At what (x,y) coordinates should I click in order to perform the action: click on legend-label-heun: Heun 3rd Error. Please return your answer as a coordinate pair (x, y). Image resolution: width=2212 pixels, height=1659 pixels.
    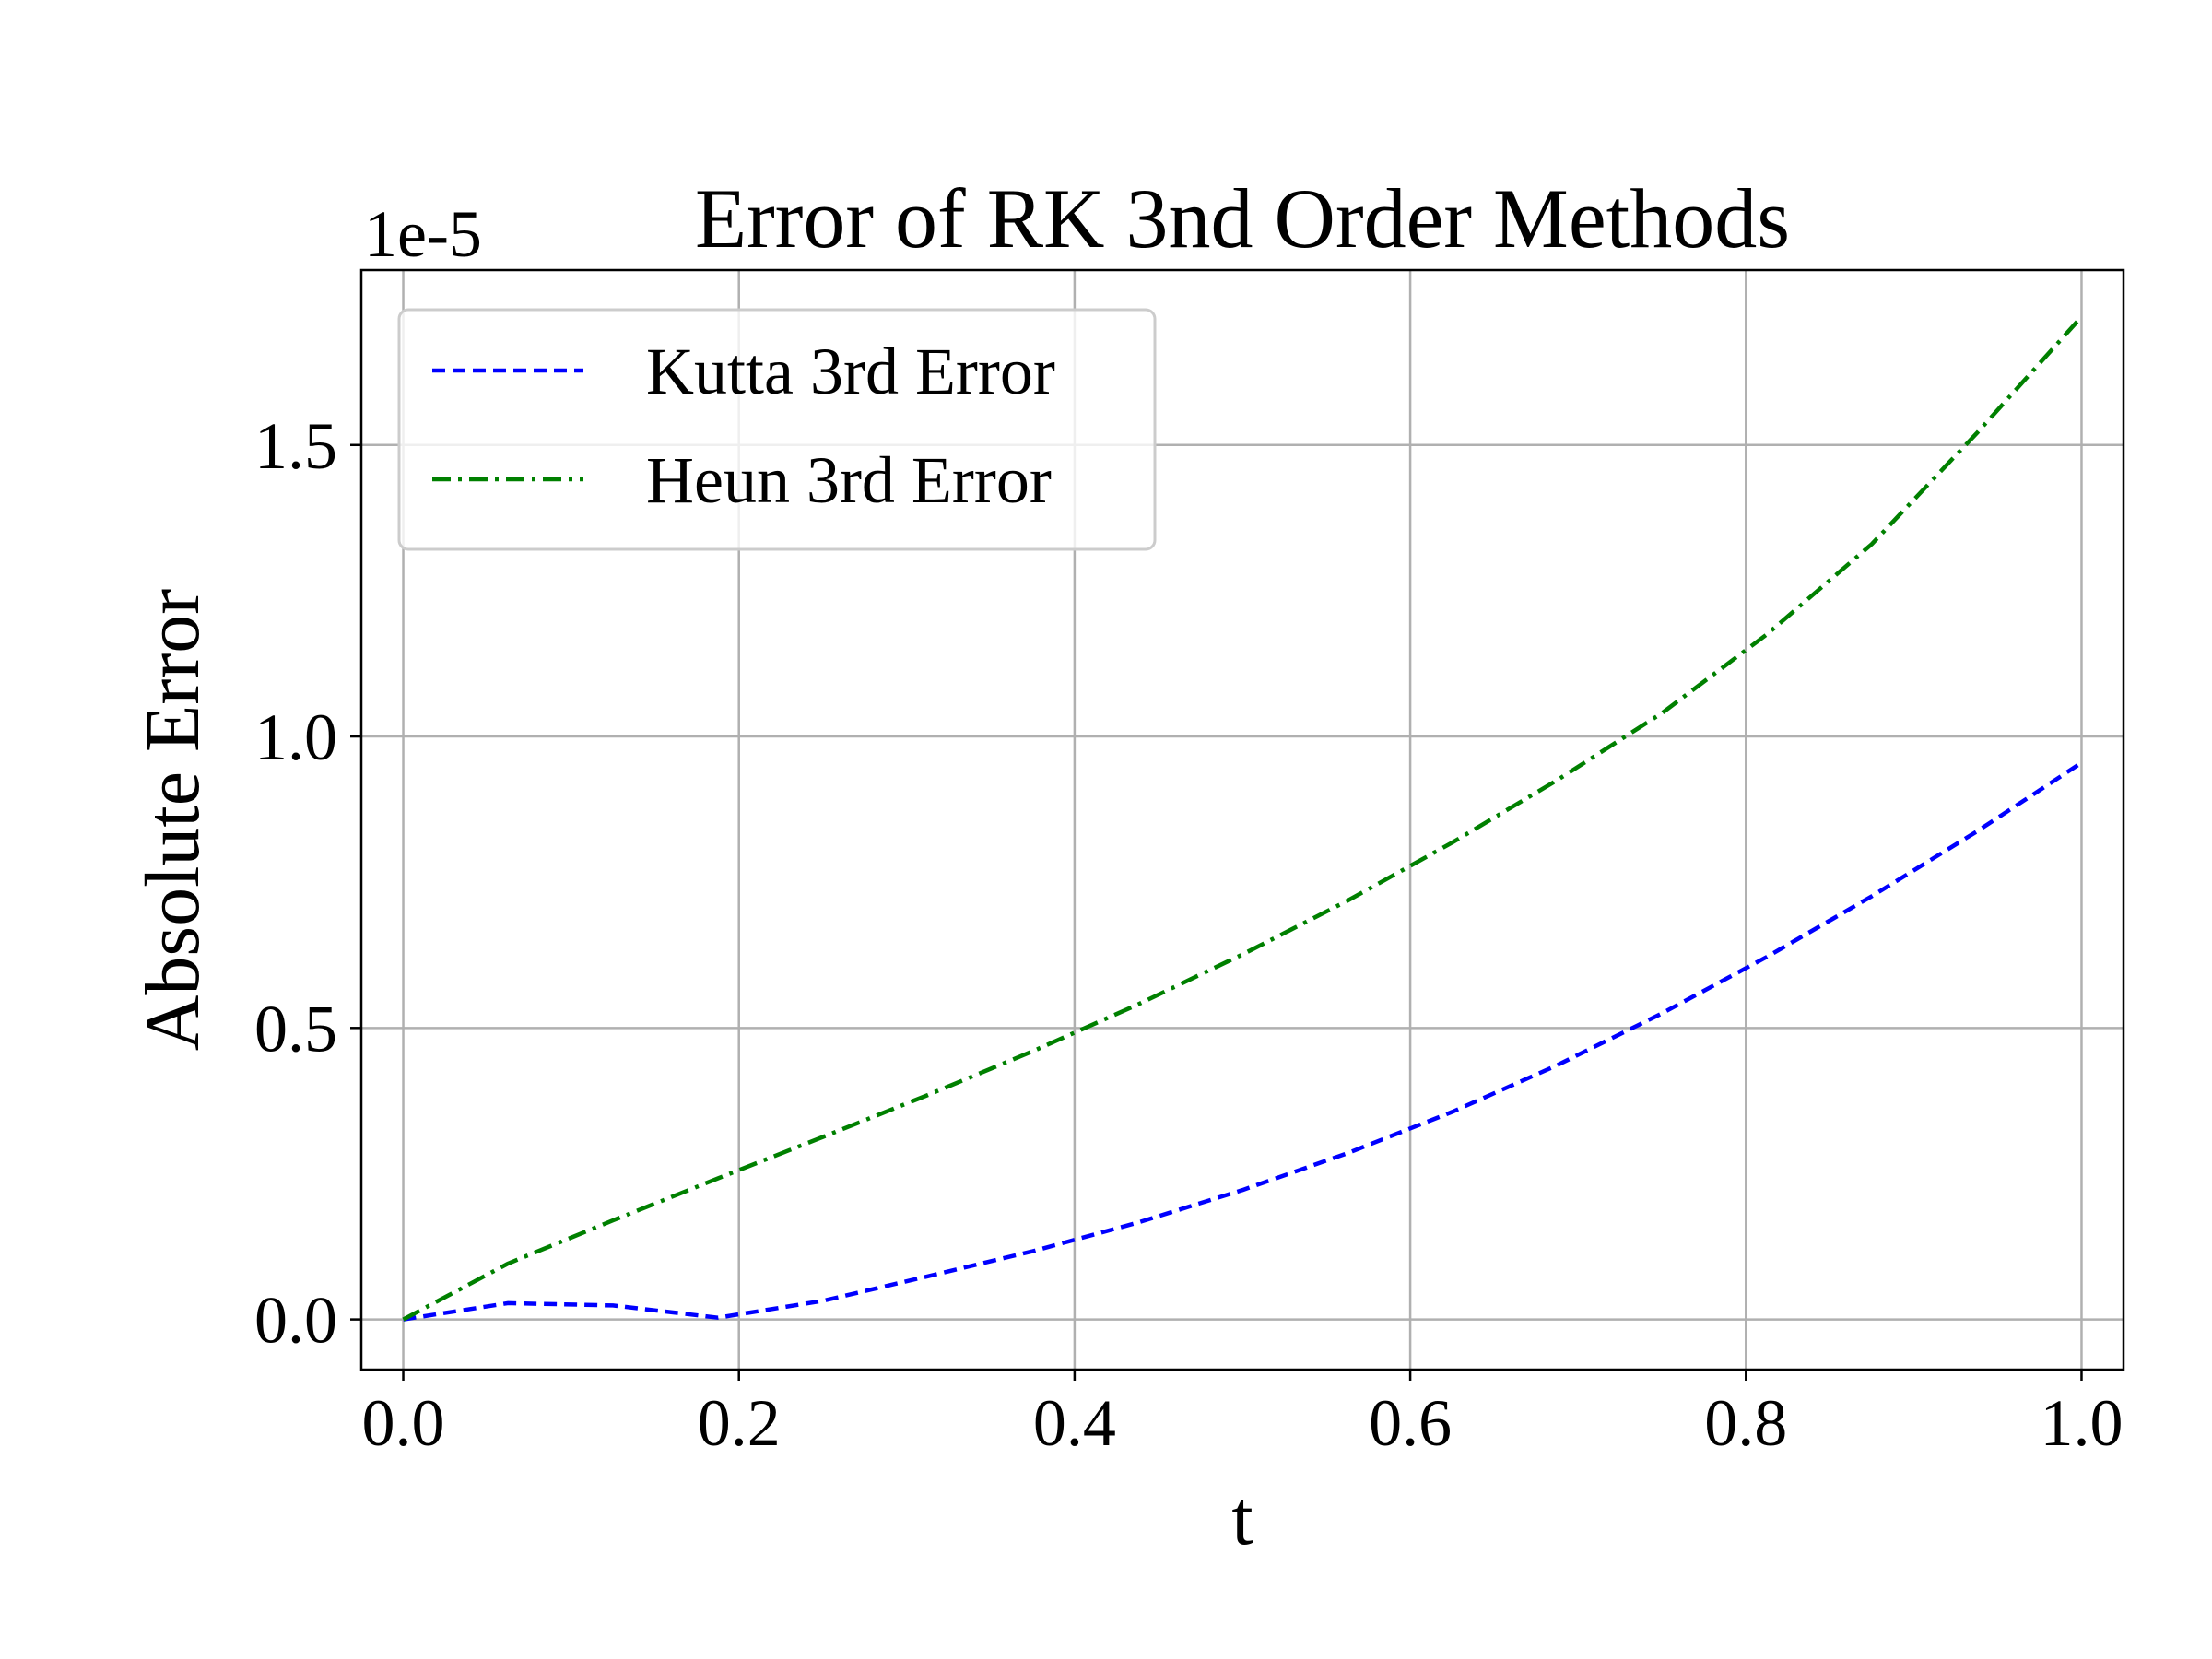
    Looking at the image, I should click on (849, 480).